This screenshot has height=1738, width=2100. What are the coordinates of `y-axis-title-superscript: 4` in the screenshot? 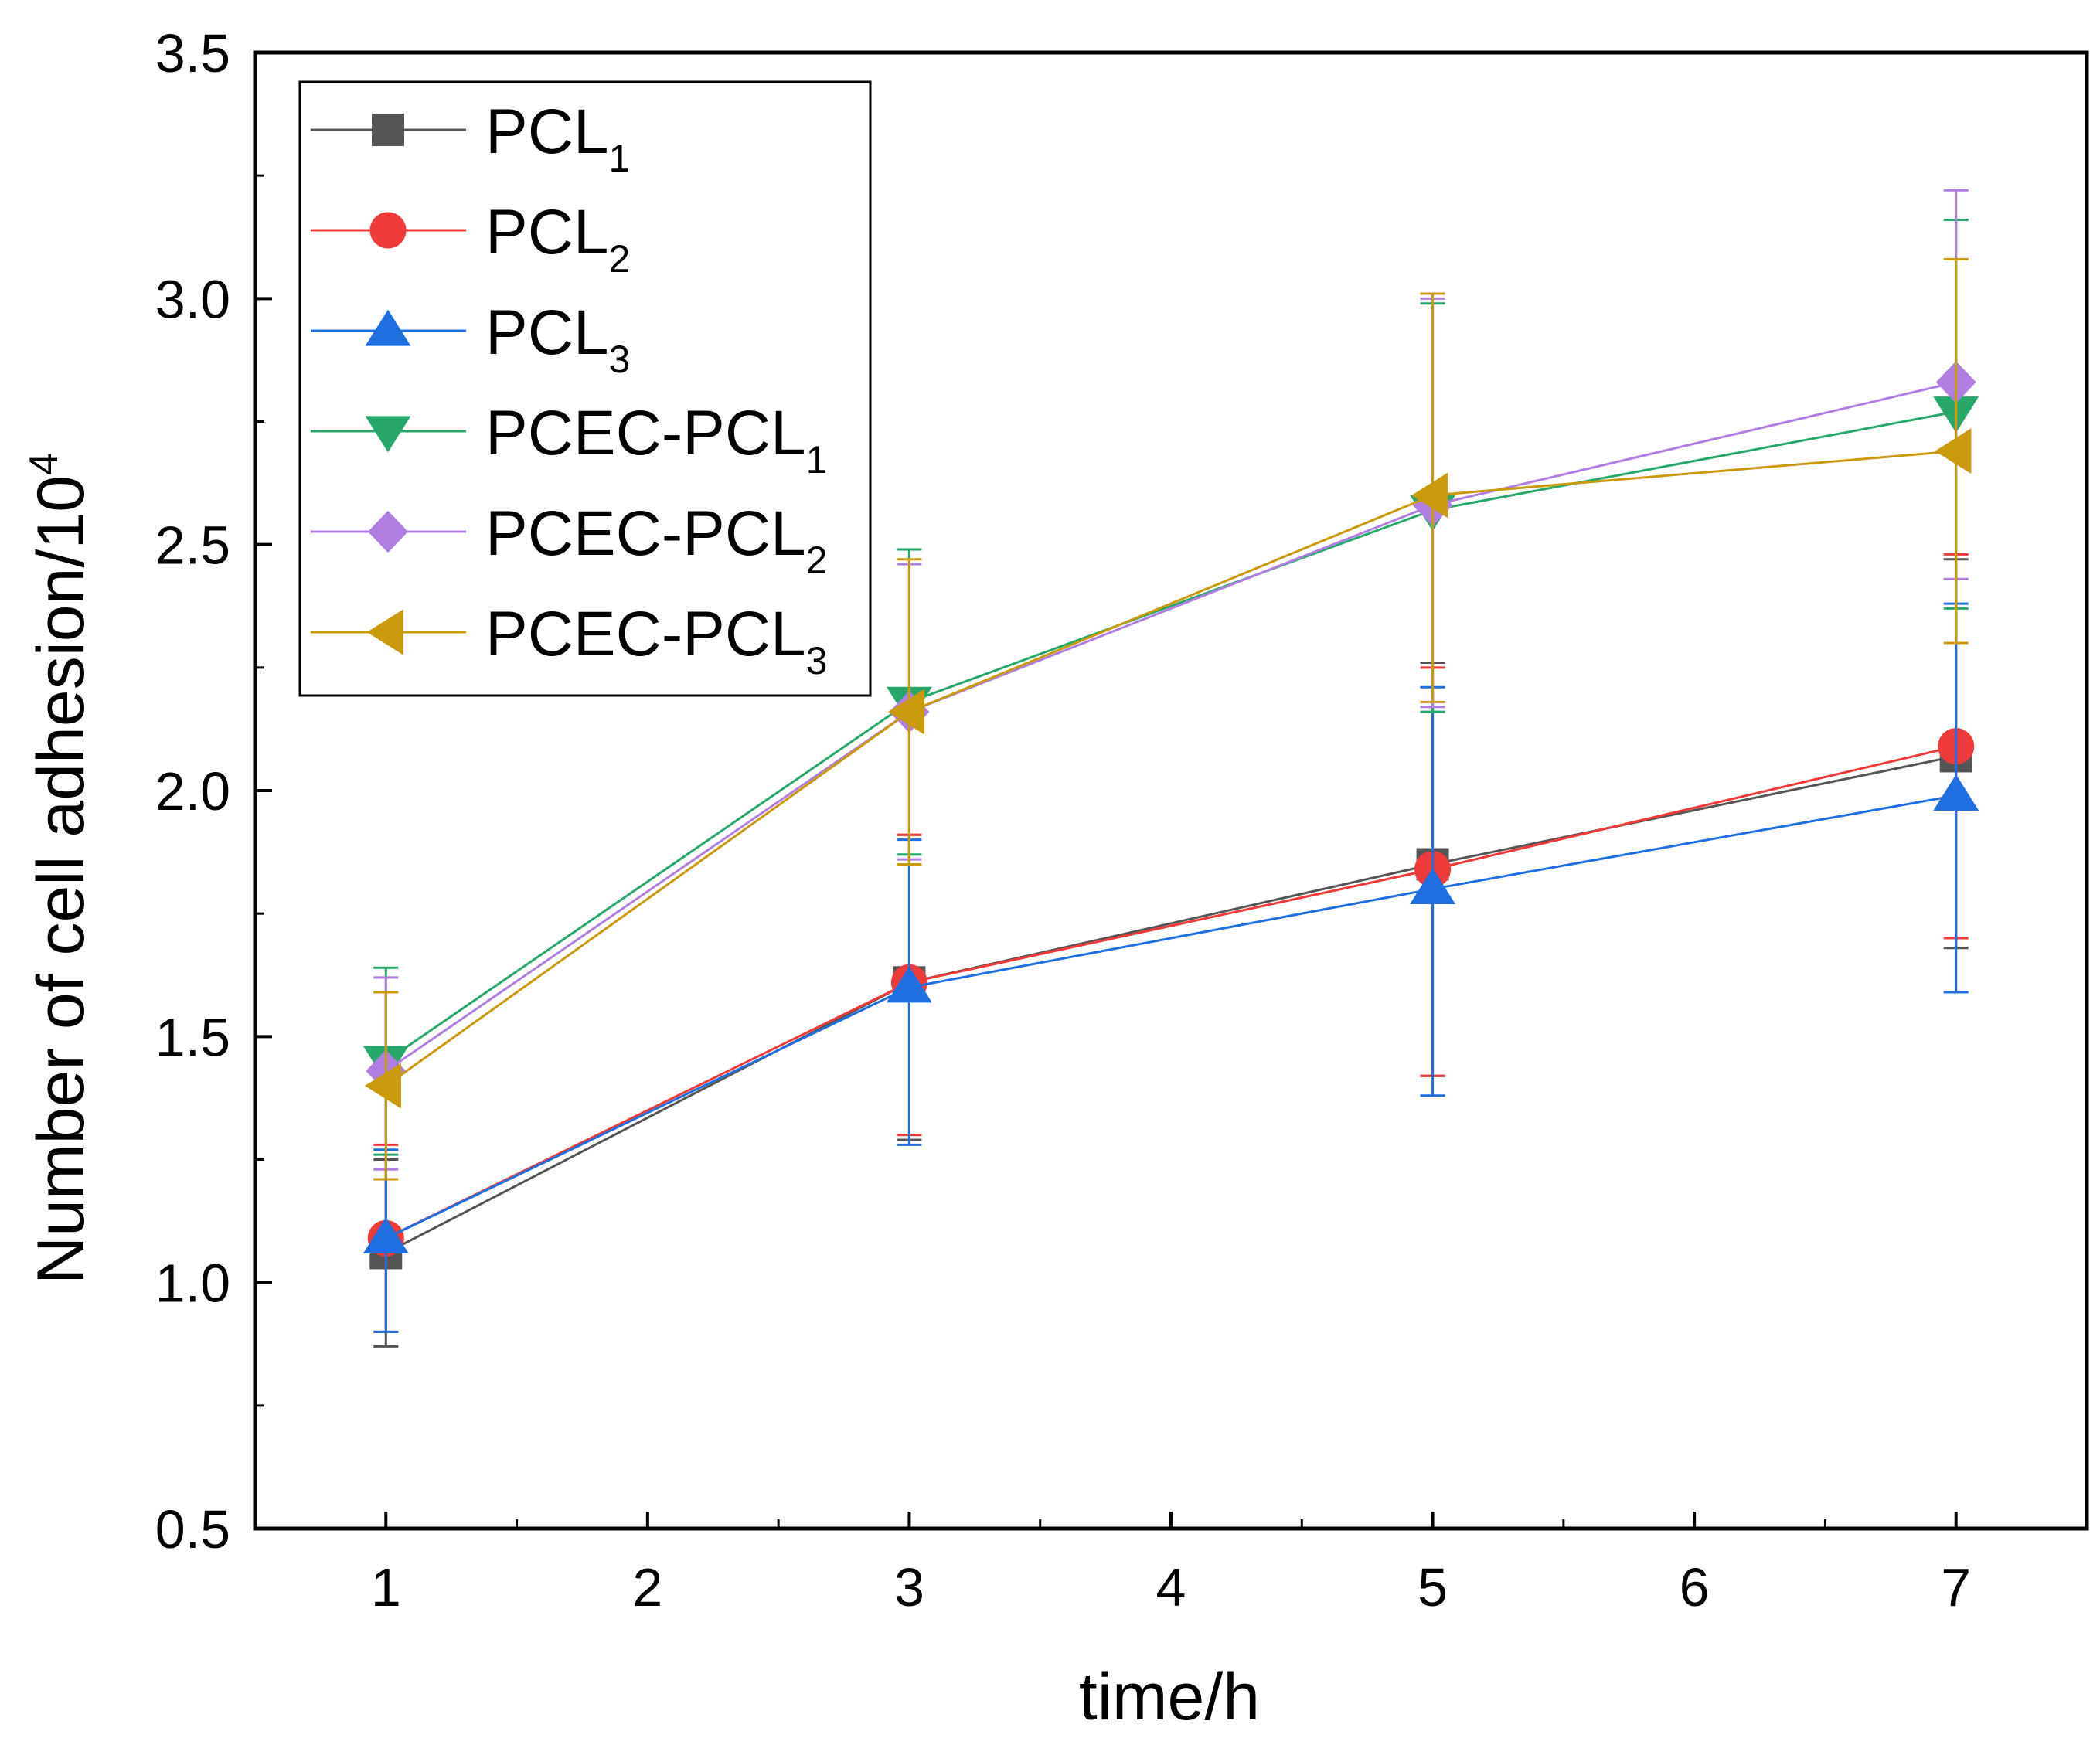 It's located at (44, 464).